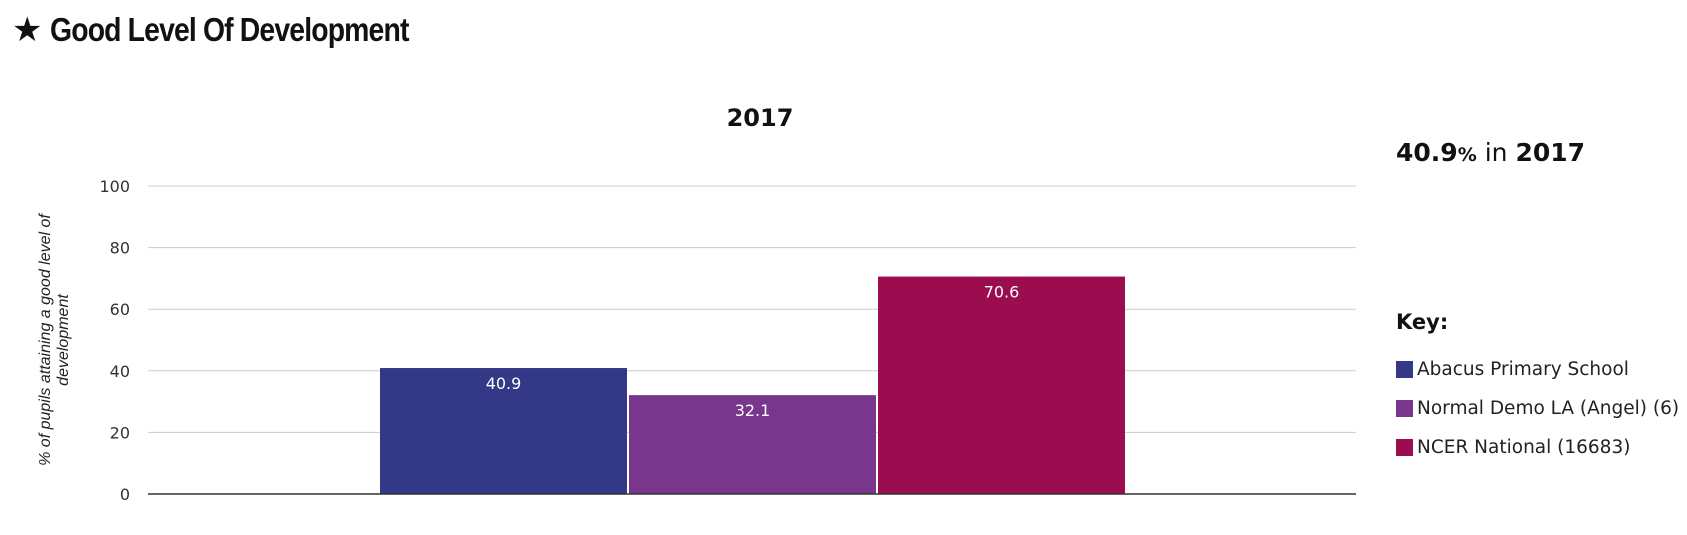 This screenshot has height=535, width=1687. Describe the element at coordinates (760, 118) in the screenshot. I see `chart-title: 2017` at that location.